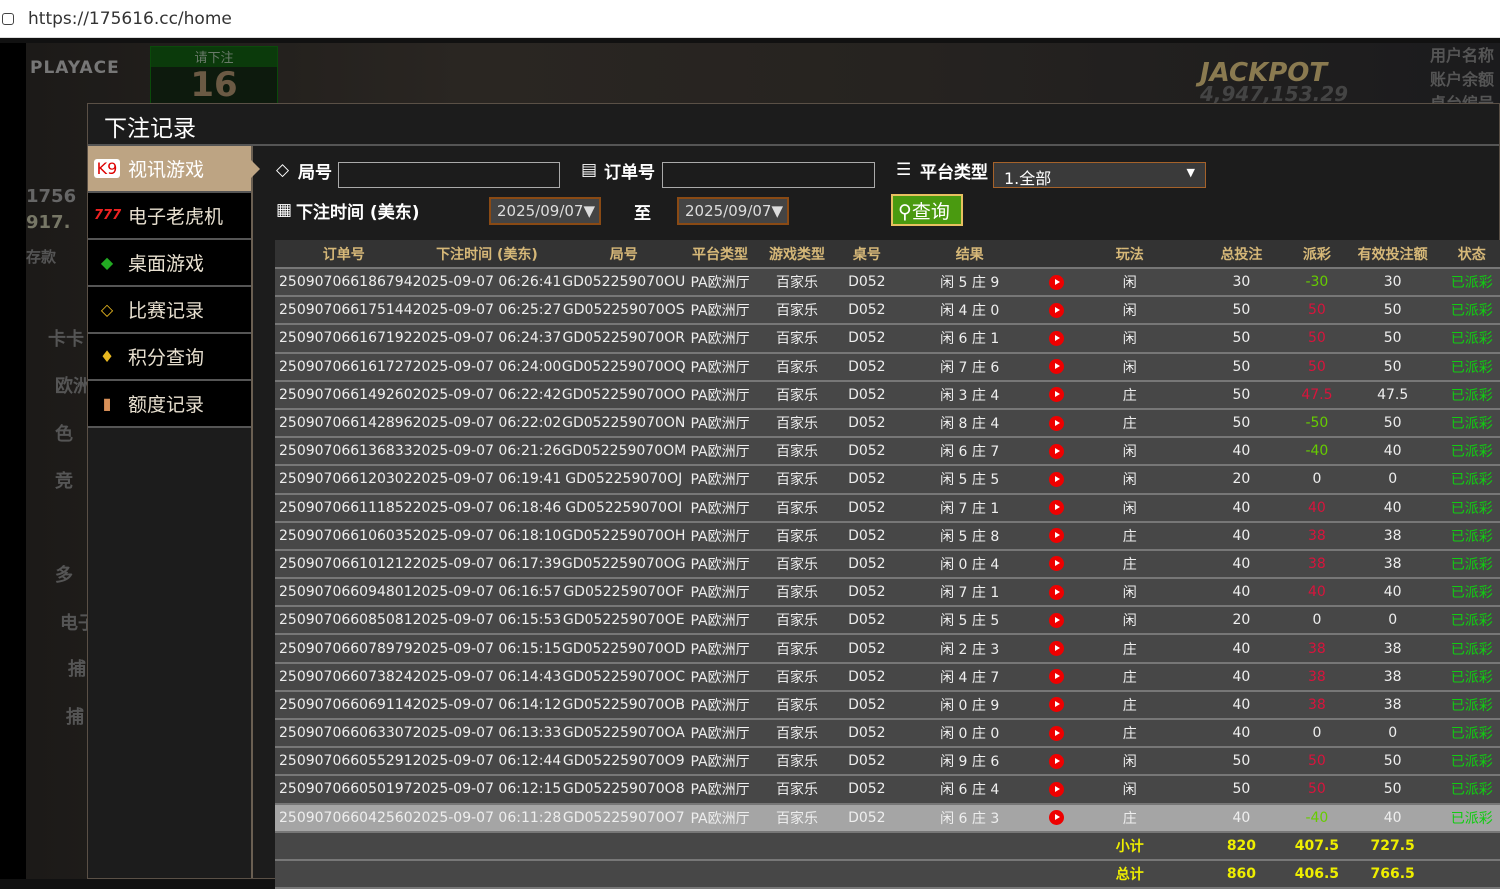 This screenshot has height=889, width=1500. Describe the element at coordinates (130, 18) in the screenshot. I see `url-text: https://175616.cc/home` at that location.